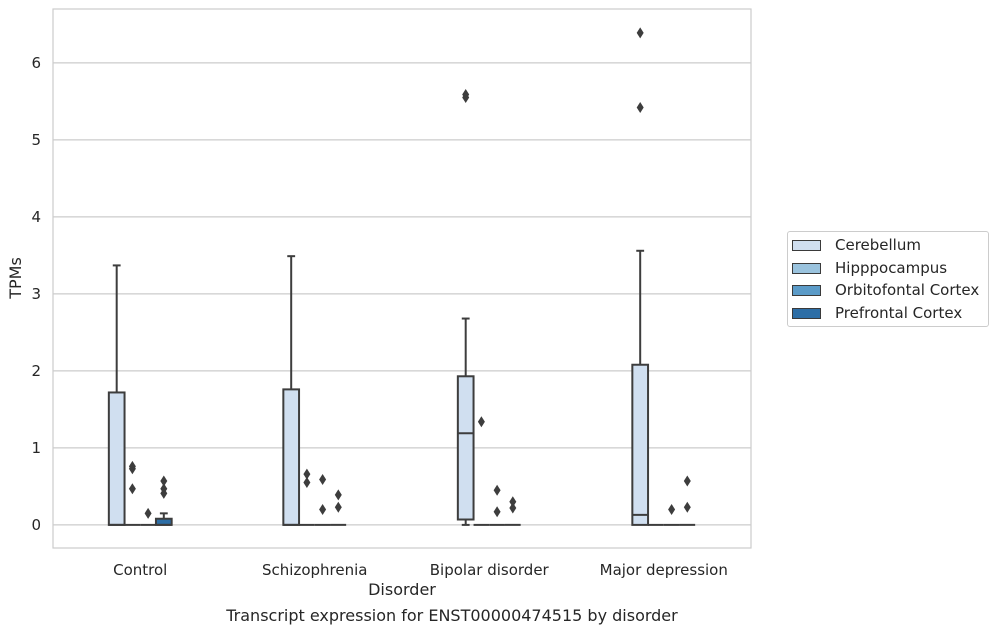  I want to click on legend-item-cerebellum: Cerebellum, so click(856, 245).